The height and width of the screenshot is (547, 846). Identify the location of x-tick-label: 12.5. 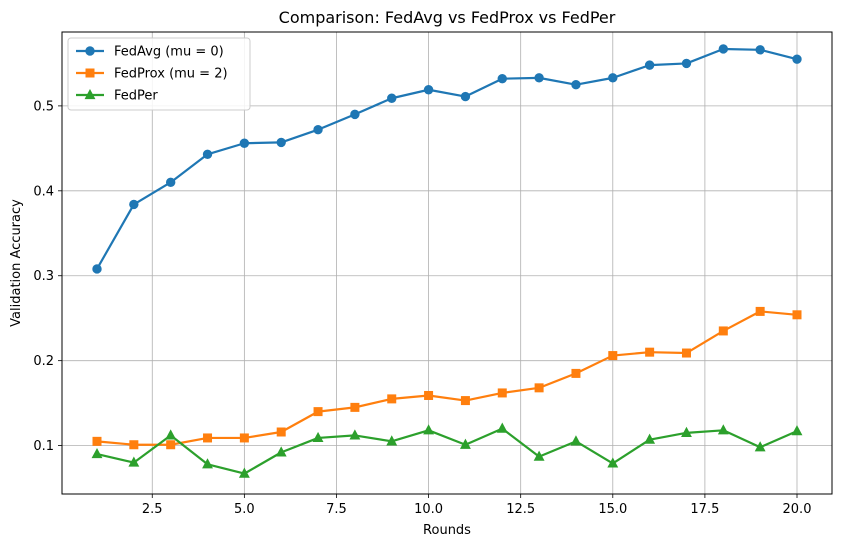
(520, 509).